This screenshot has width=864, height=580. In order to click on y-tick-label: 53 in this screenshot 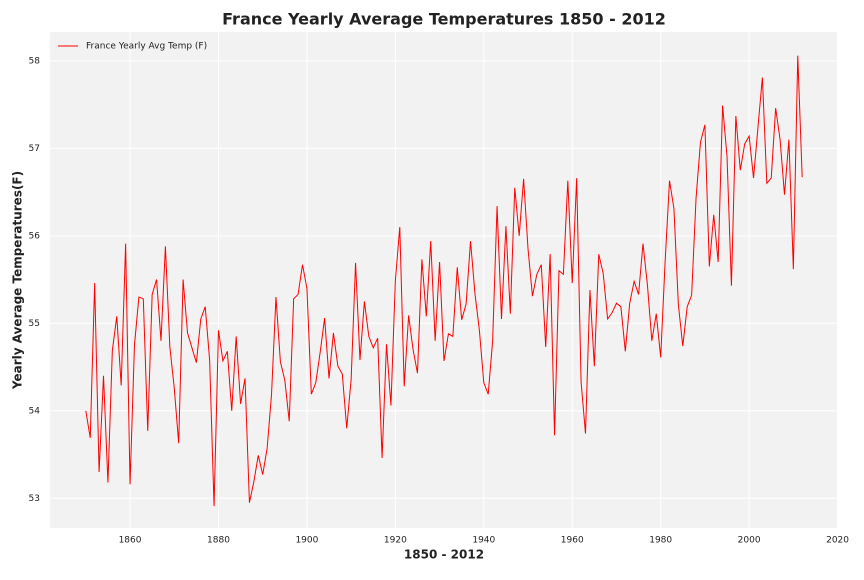, I will do `click(34, 499)`.